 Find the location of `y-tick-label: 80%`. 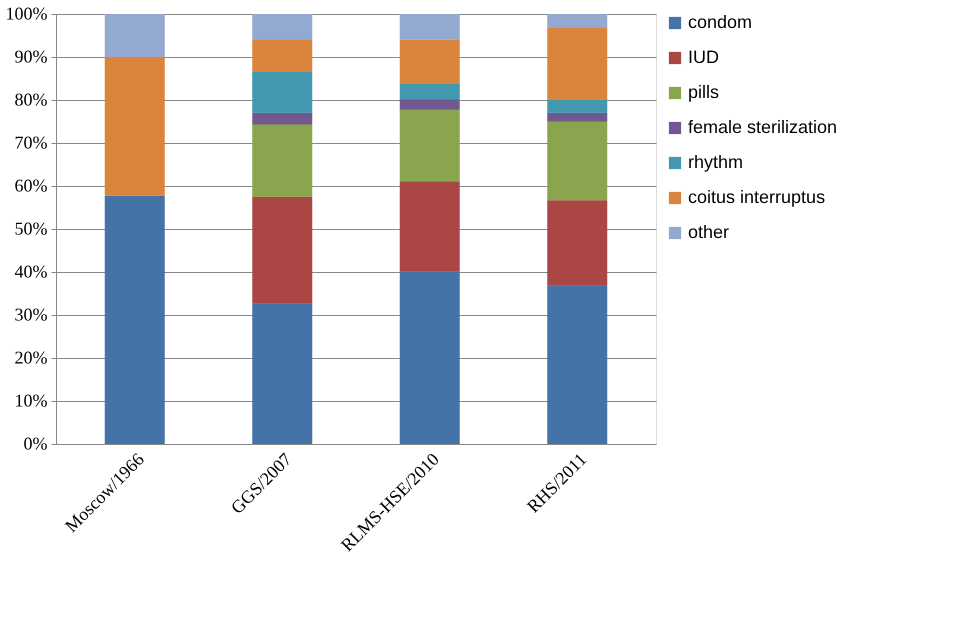

y-tick-label: 80% is located at coordinates (31, 100).